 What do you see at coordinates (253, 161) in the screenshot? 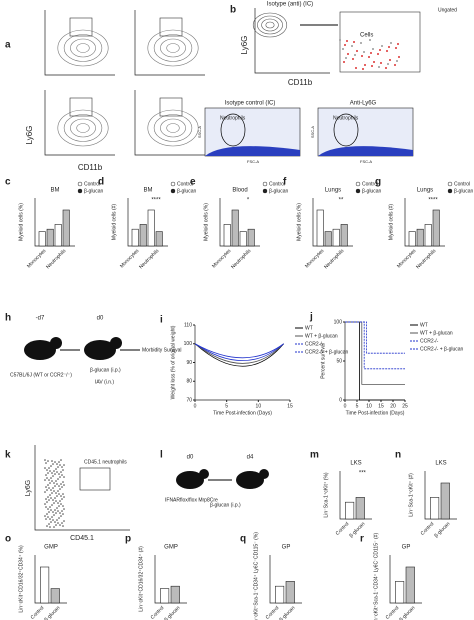
I see `x-label: FSC-A` at bounding box center [253, 161].